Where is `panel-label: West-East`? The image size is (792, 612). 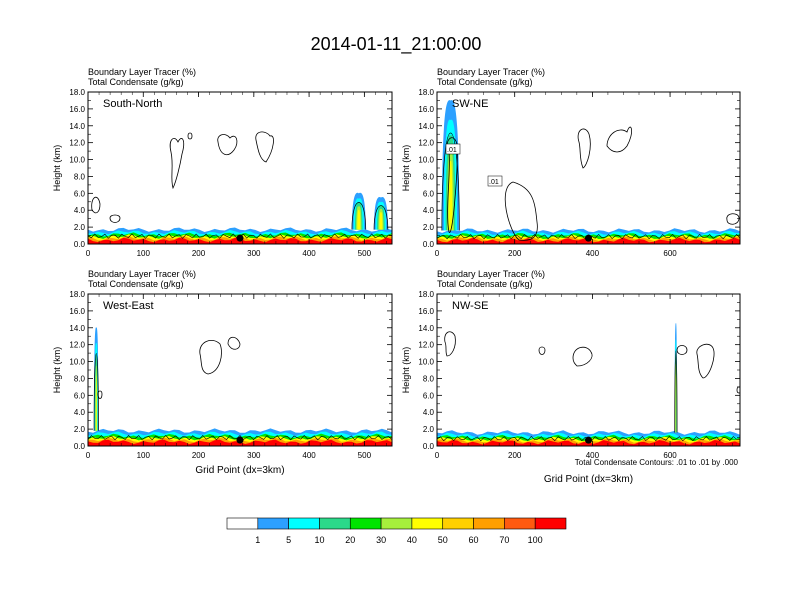 panel-label: West-East is located at coordinates (128, 306).